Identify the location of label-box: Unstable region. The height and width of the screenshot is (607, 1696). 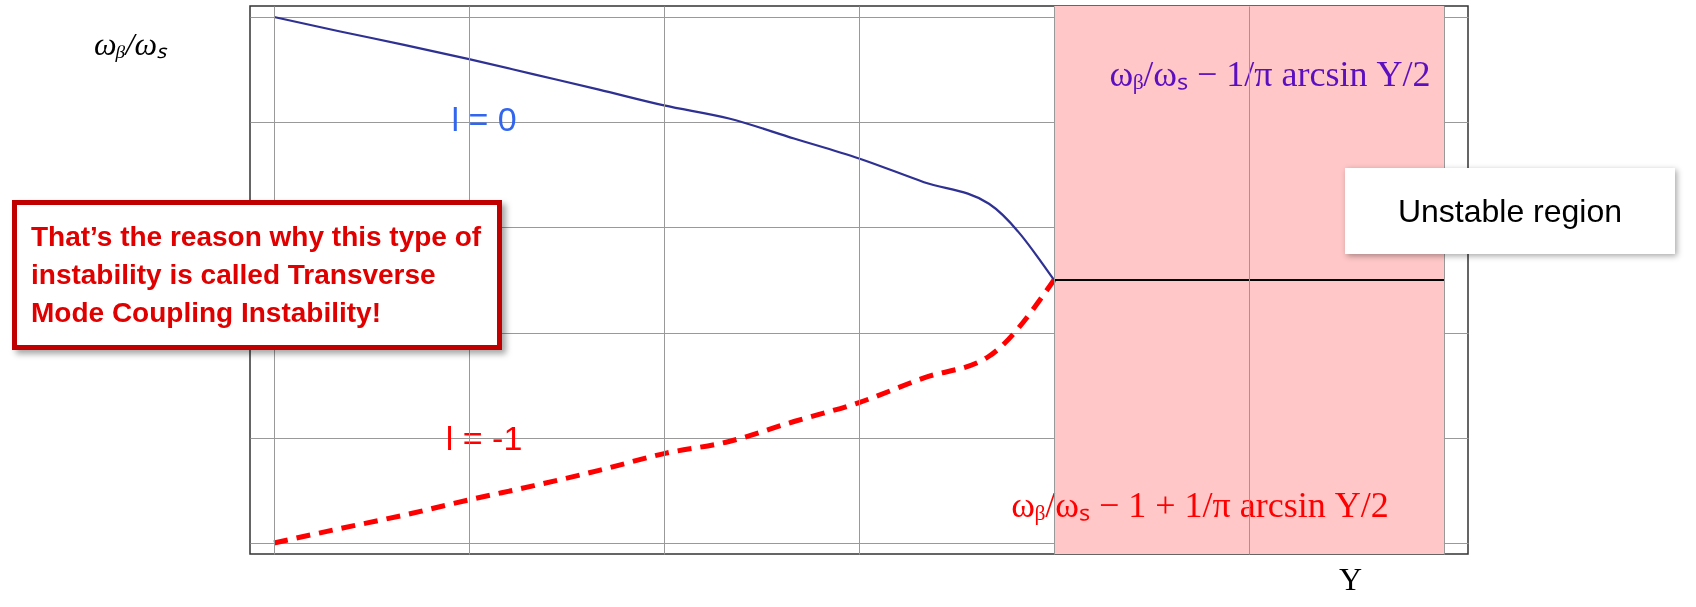
(1510, 211).